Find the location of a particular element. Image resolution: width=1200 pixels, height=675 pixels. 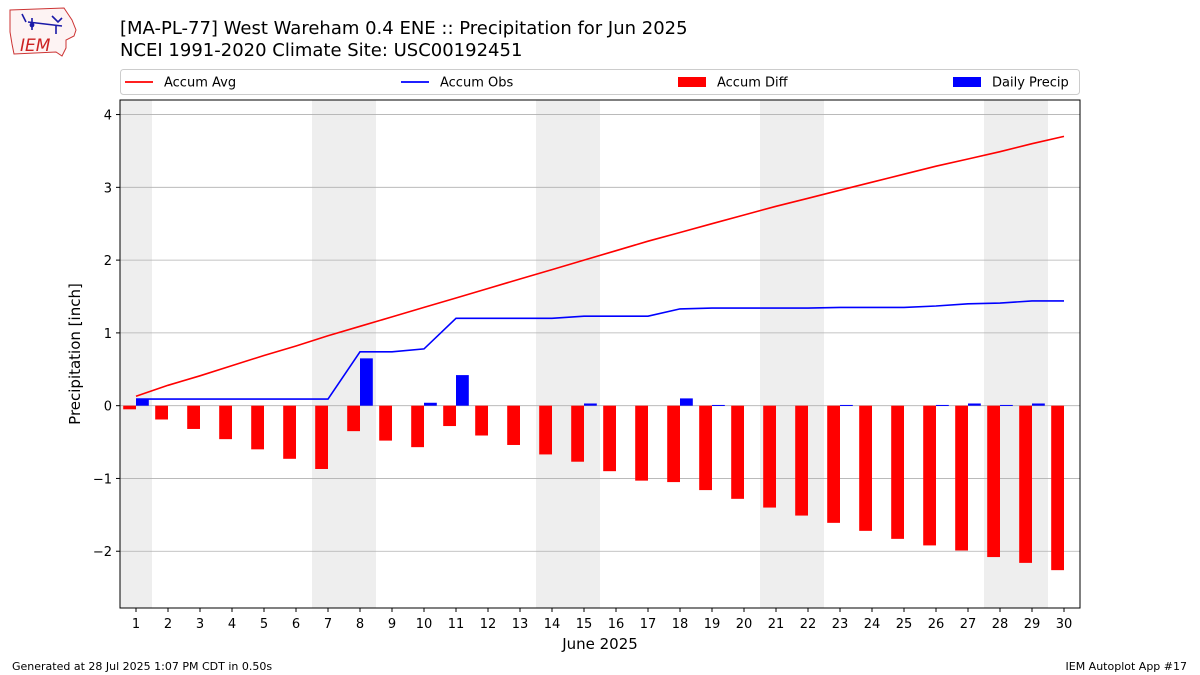

legend-label: Daily Precip is located at coordinates (1030, 83).